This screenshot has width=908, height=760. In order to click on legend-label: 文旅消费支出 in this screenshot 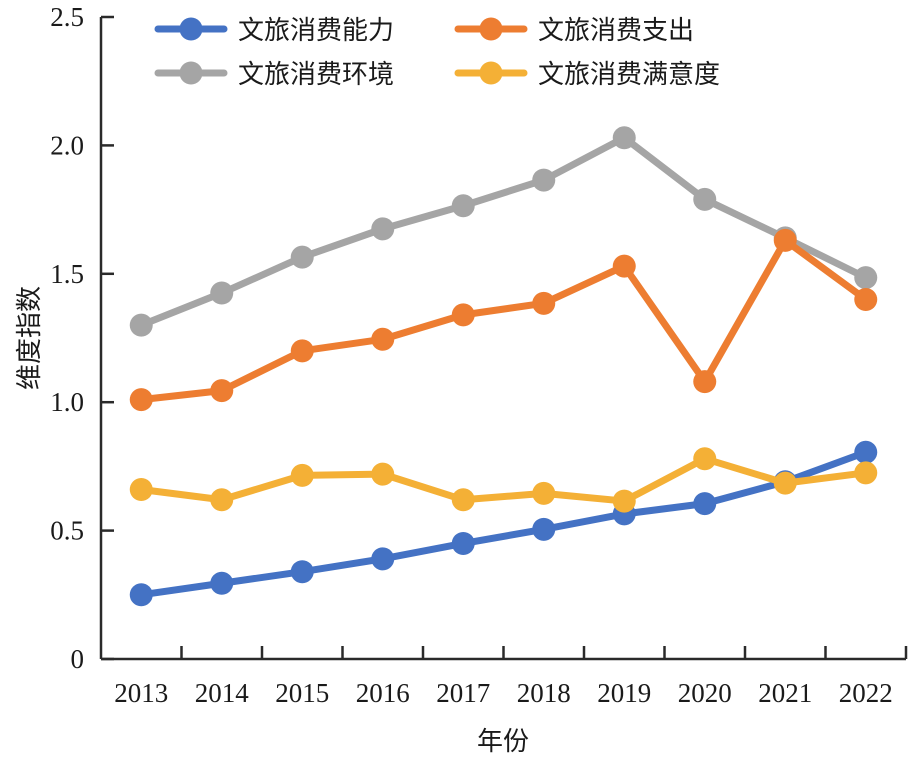, I will do `click(616, 31)`.